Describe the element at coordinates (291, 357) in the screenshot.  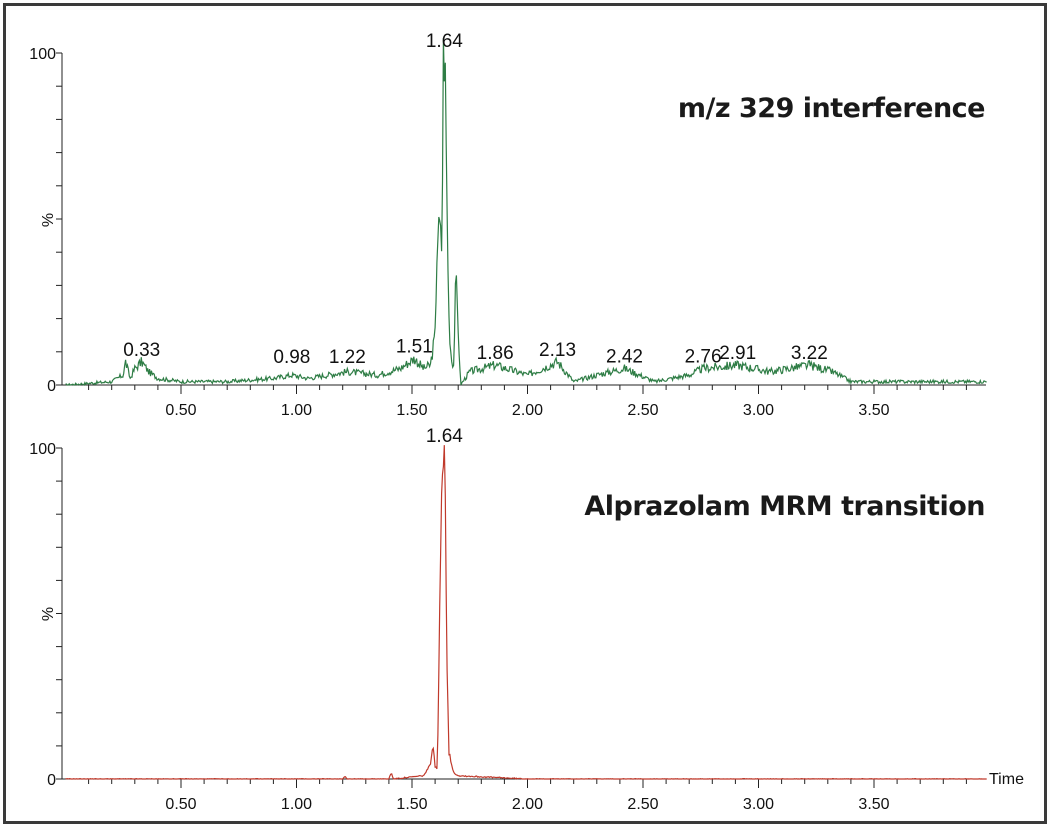
I see `peak-label: 0.98` at that location.